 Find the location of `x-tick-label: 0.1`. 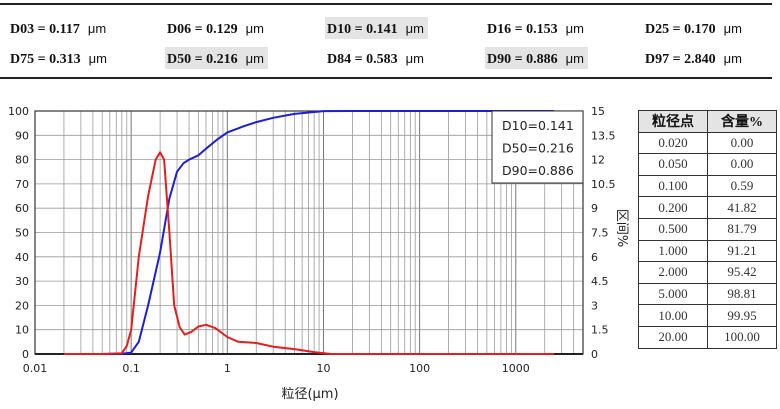

x-tick-label: 0.1 is located at coordinates (131, 368).